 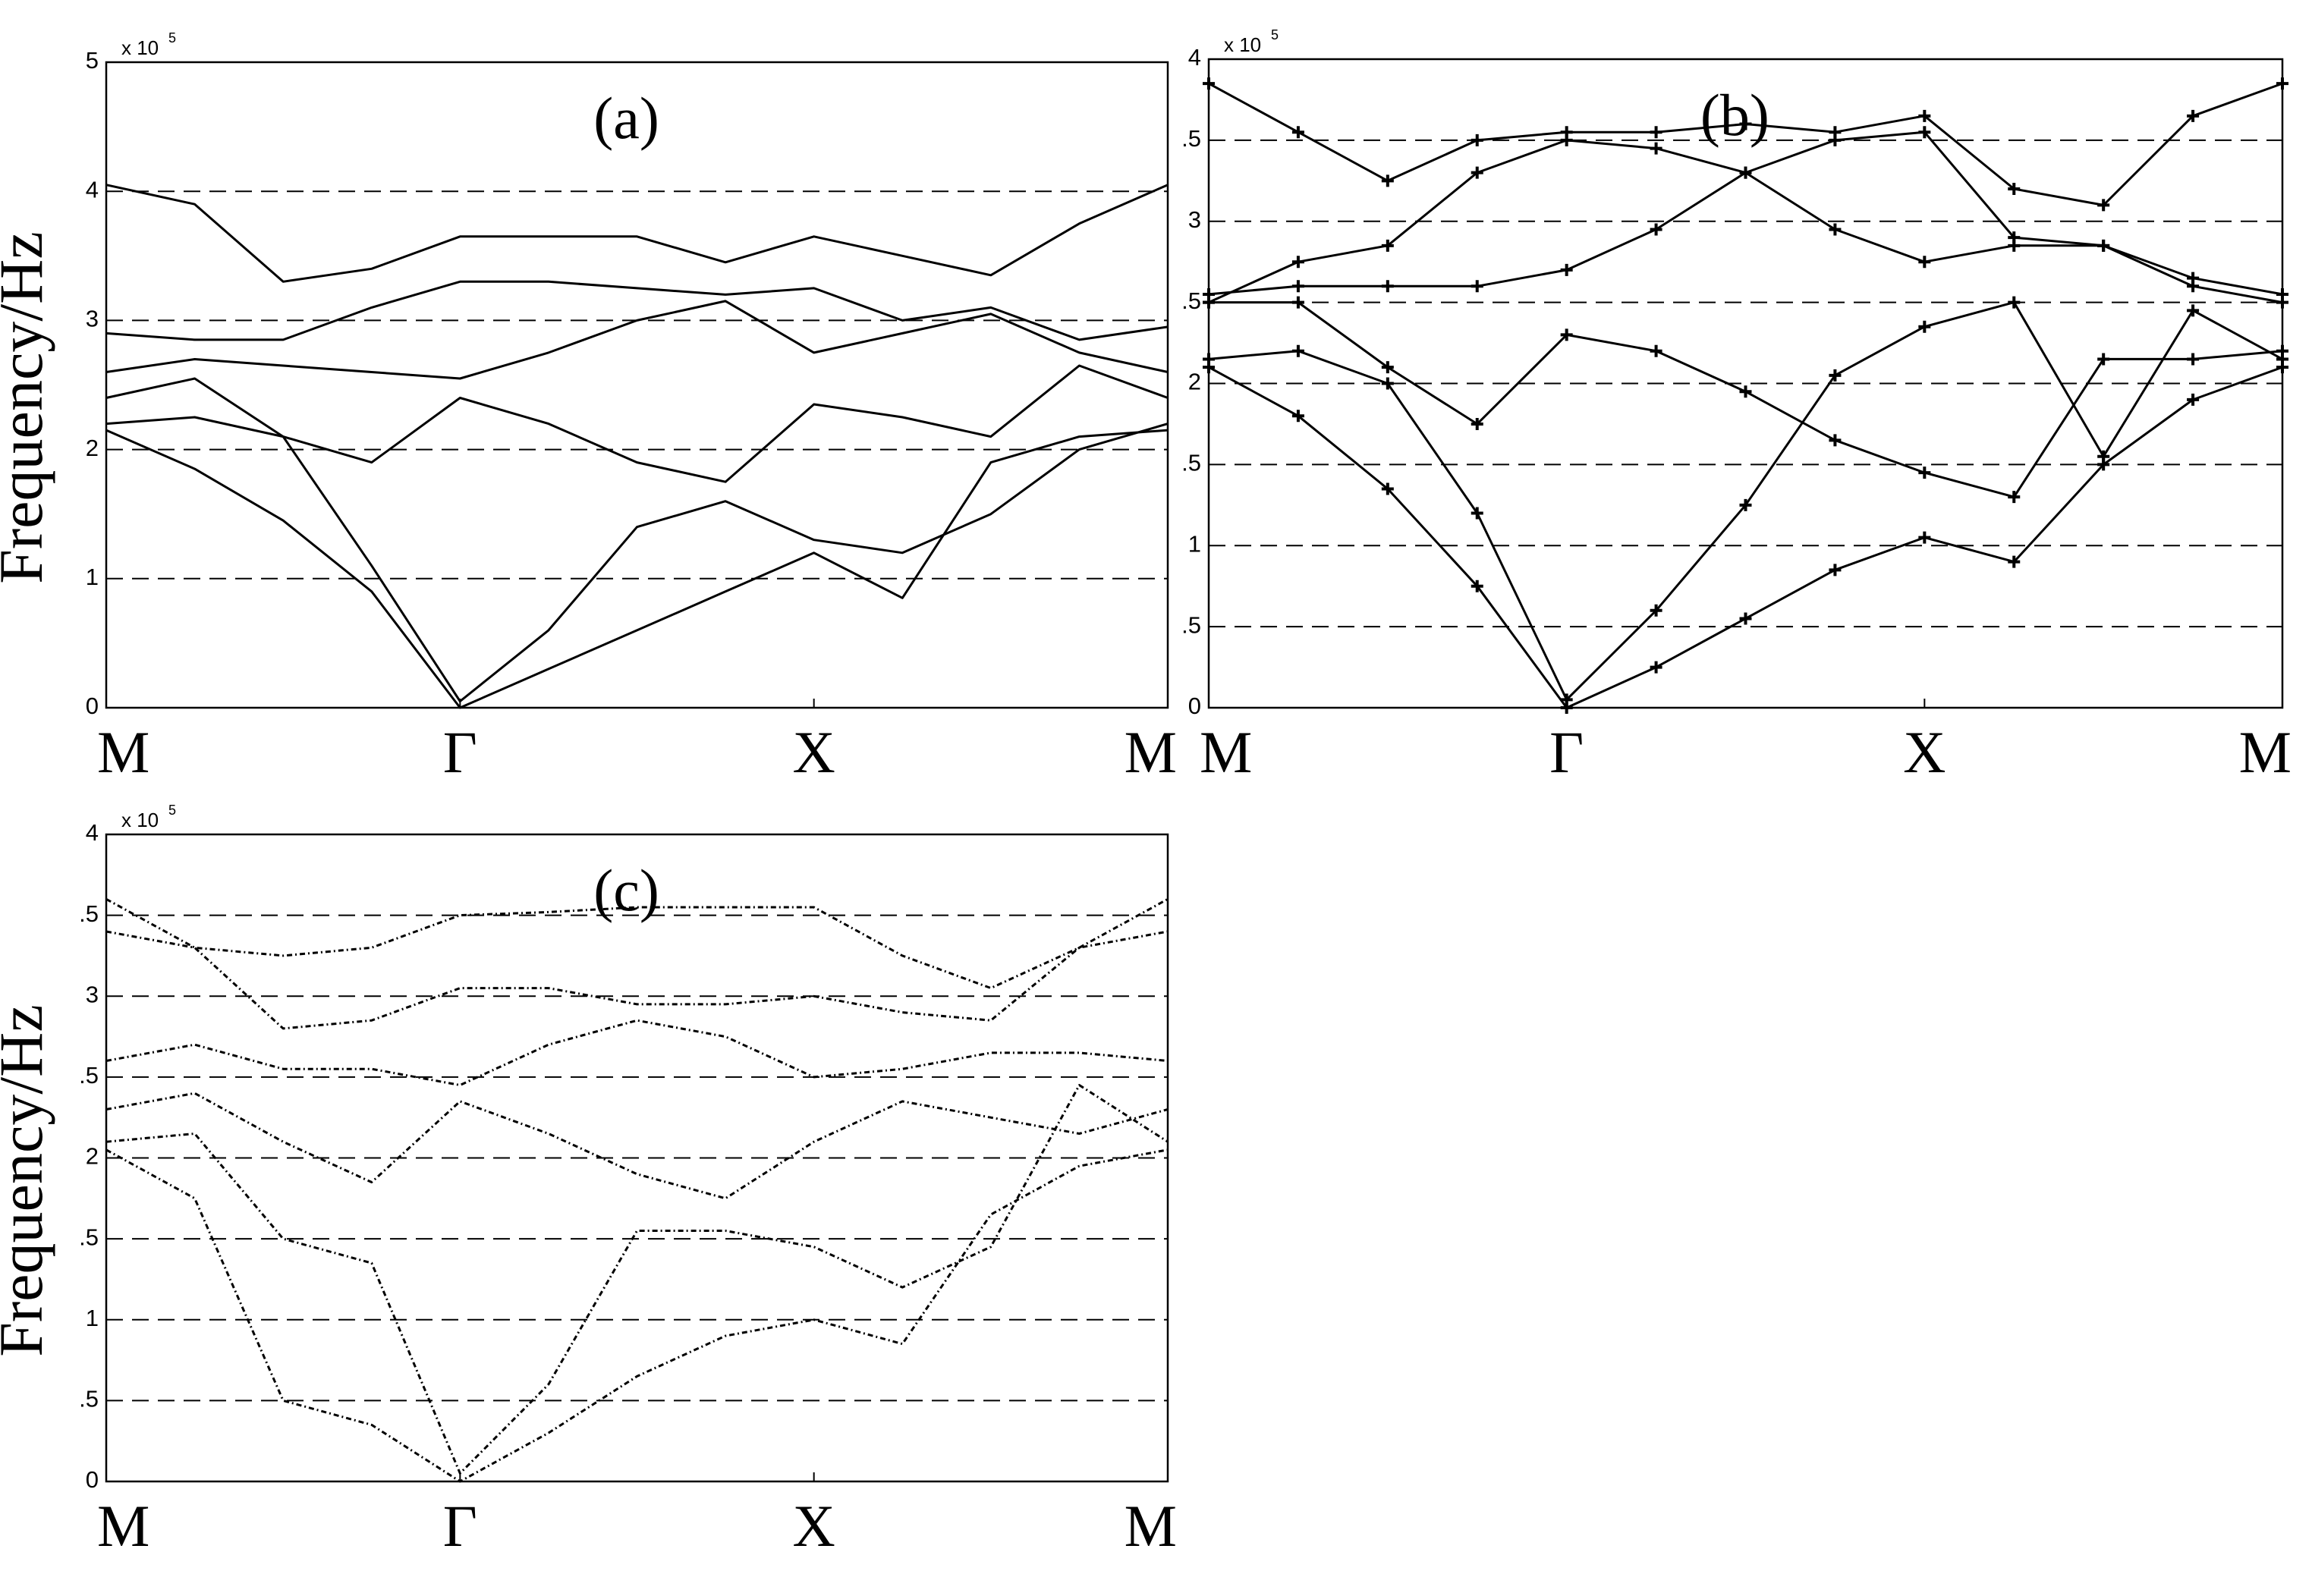 What do you see at coordinates (27, 407) in the screenshot?
I see `y-axis-label: Frequency/Hz` at bounding box center [27, 407].